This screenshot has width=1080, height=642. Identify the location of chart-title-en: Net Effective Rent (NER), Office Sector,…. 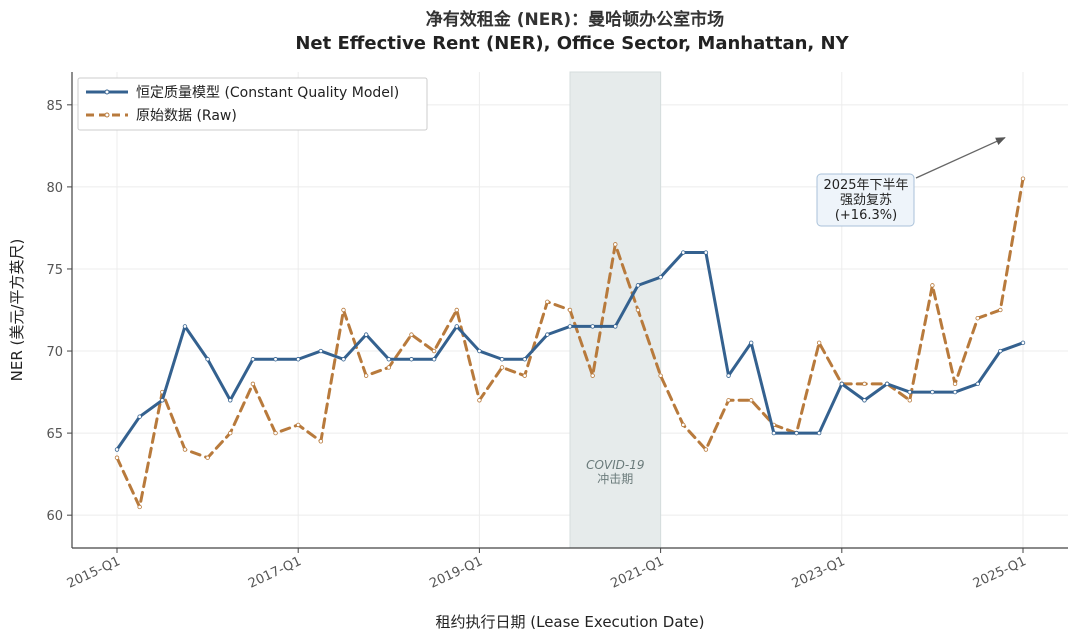
(572, 43).